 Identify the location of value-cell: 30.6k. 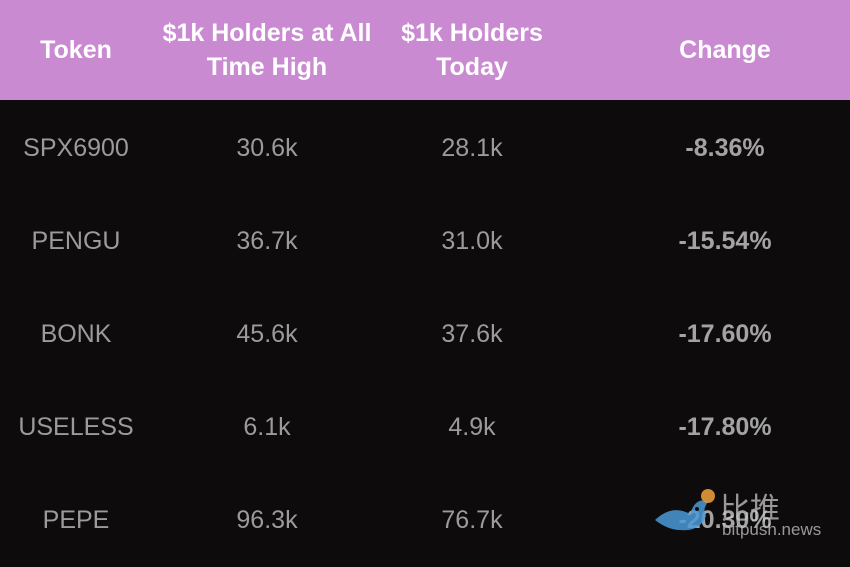
(267, 148).